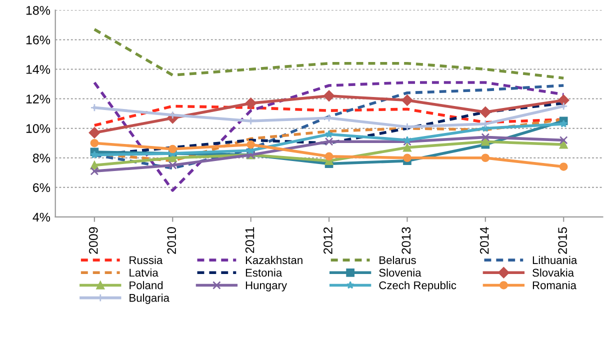 This screenshot has height=339, width=615. I want to click on legend-label: Hungary, so click(267, 286).